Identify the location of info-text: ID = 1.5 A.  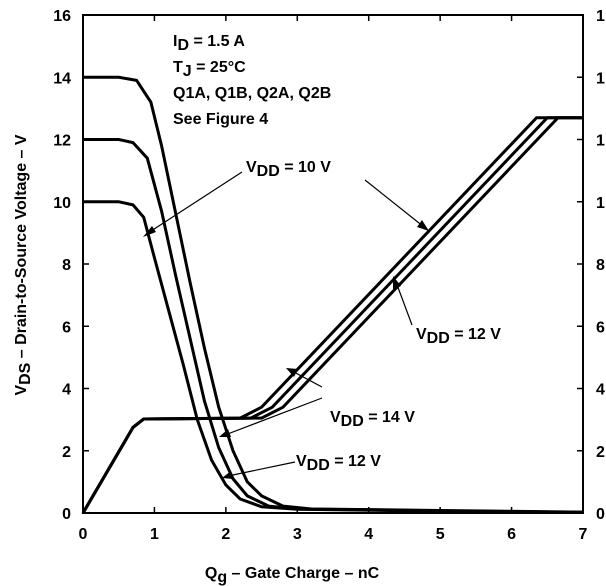
(209, 43).